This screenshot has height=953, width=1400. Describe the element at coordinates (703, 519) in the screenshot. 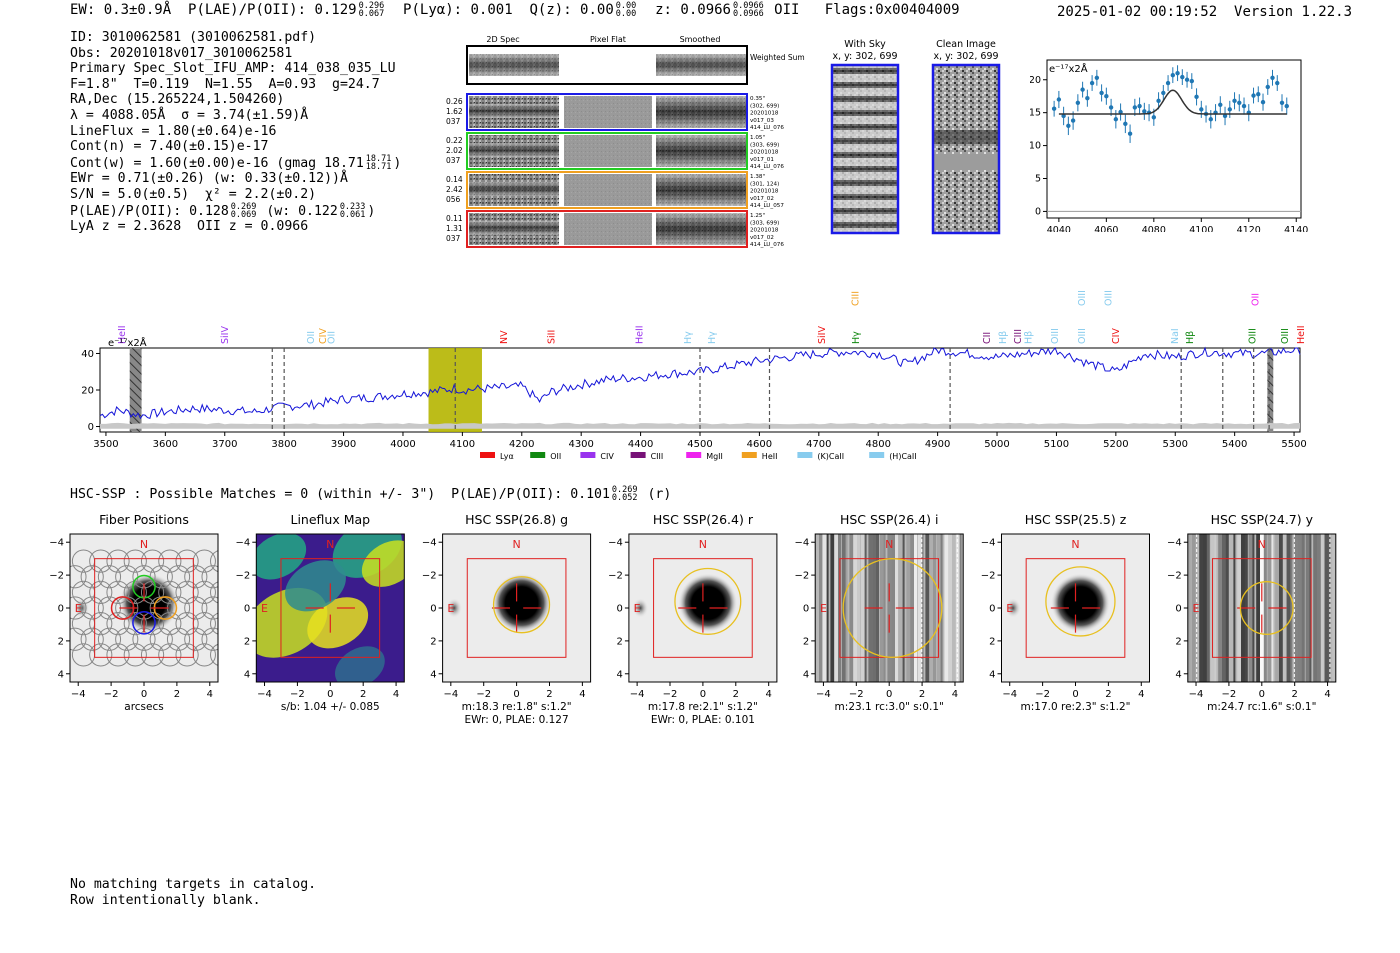

I see `cutout-panel-title: HSC SSP(26.4) r` at that location.